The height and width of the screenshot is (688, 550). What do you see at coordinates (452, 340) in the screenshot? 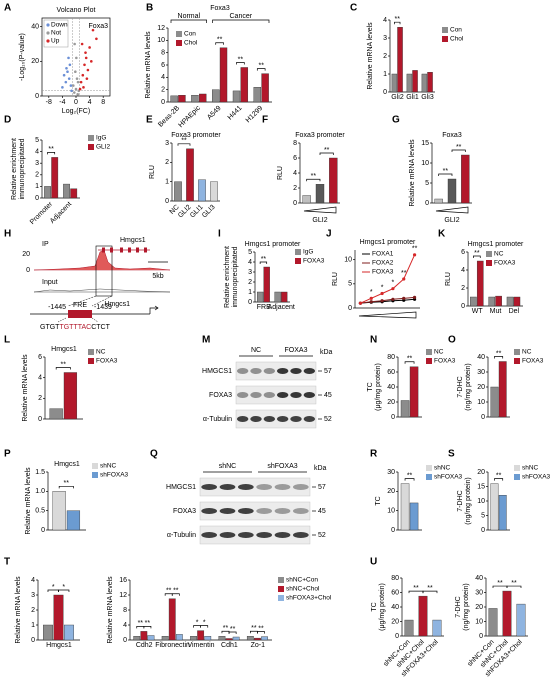
I see `panel-label: O` at bounding box center [452, 340].